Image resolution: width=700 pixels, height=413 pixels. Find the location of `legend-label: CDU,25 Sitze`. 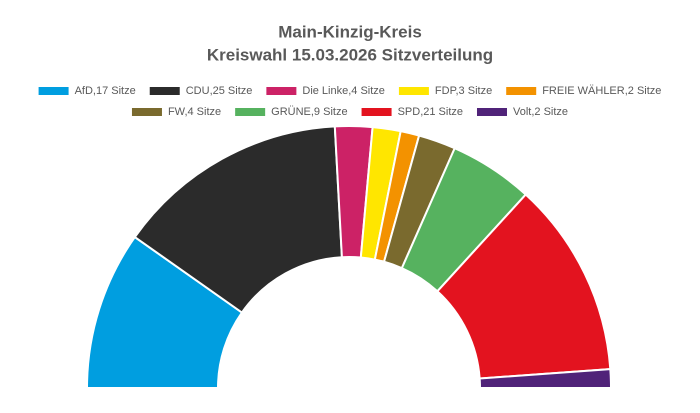

legend-label: CDU,25 Sitze is located at coordinates (219, 91).